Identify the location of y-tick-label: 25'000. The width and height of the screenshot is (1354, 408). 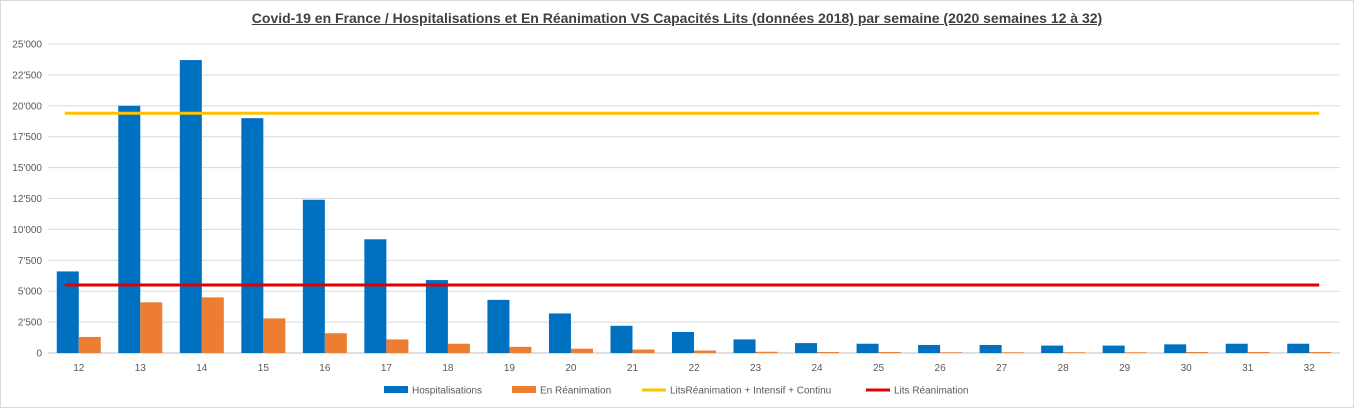
(27, 45).